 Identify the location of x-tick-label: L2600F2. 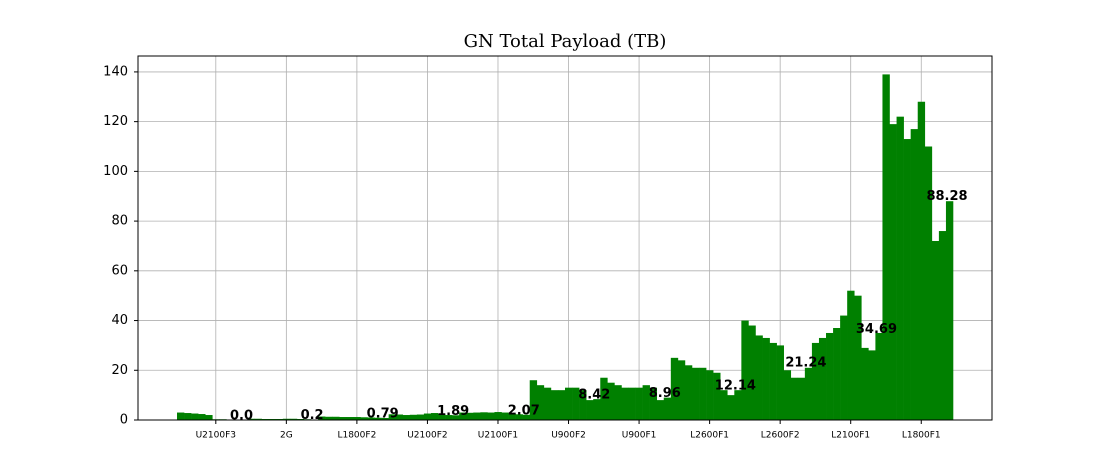
(780, 436).